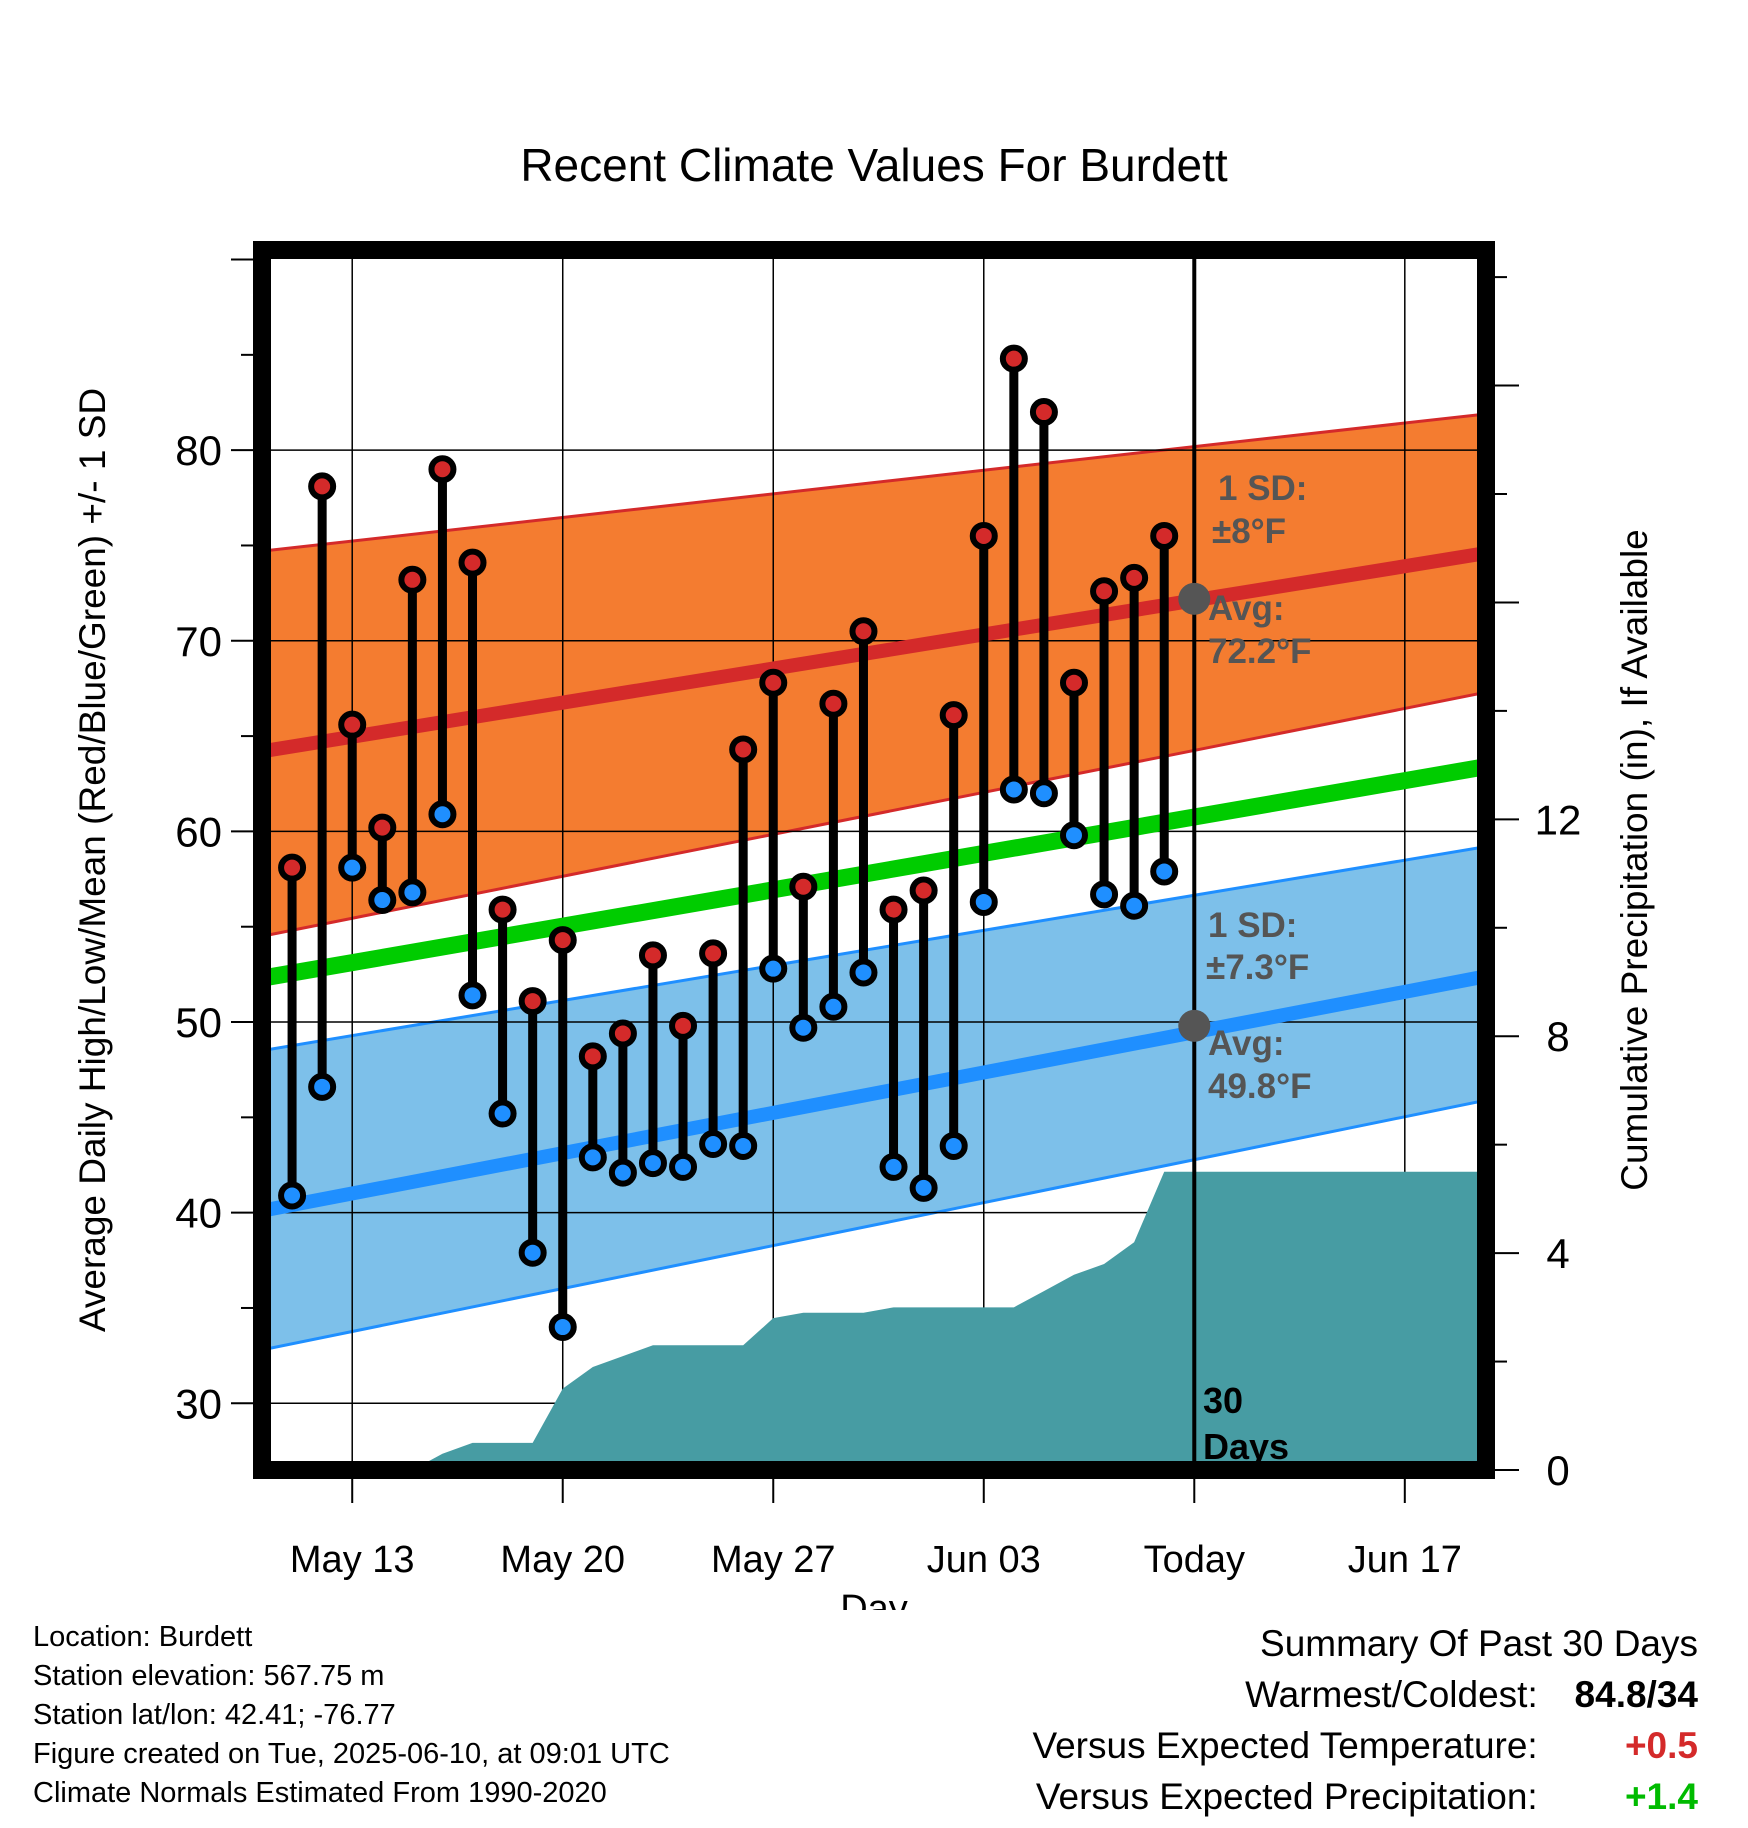  I want to click on cumulative-precip-area, so click(874, 1320).